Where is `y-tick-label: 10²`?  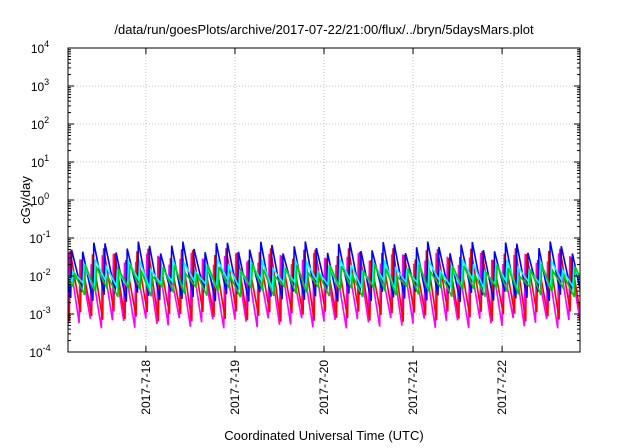 y-tick-label: 10² is located at coordinates (40, 123).